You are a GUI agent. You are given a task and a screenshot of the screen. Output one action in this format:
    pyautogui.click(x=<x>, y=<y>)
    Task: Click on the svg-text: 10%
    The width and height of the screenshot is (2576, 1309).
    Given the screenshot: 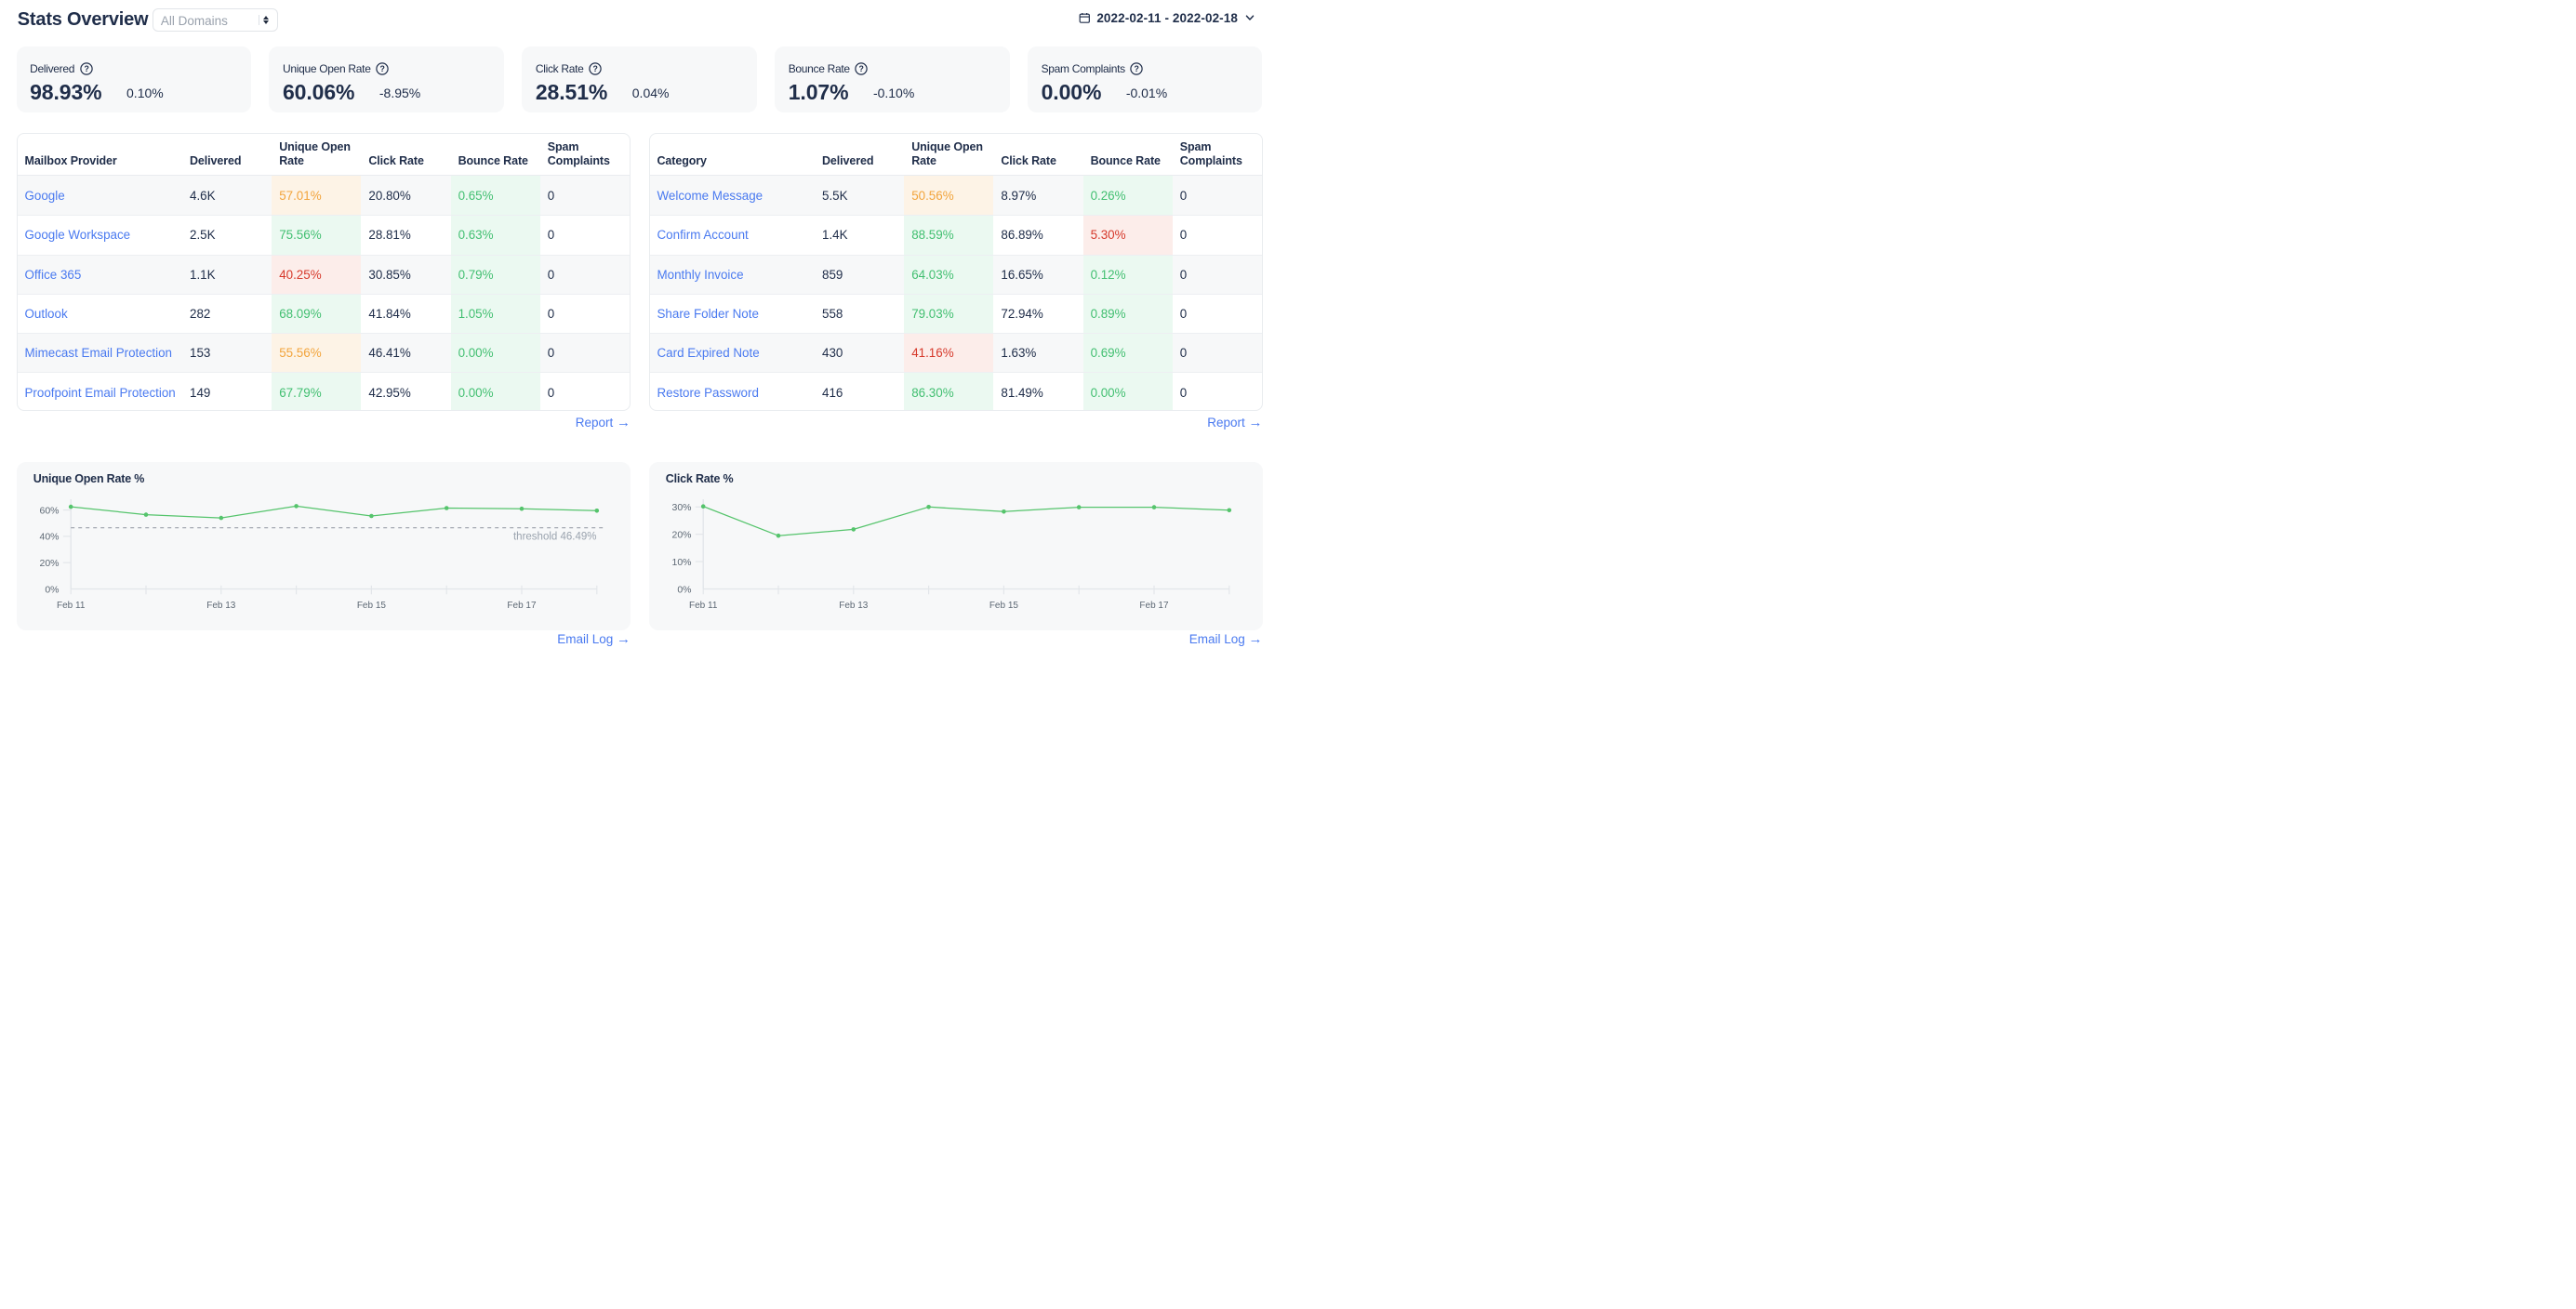 What is the action you would take?
    pyautogui.click(x=681, y=561)
    